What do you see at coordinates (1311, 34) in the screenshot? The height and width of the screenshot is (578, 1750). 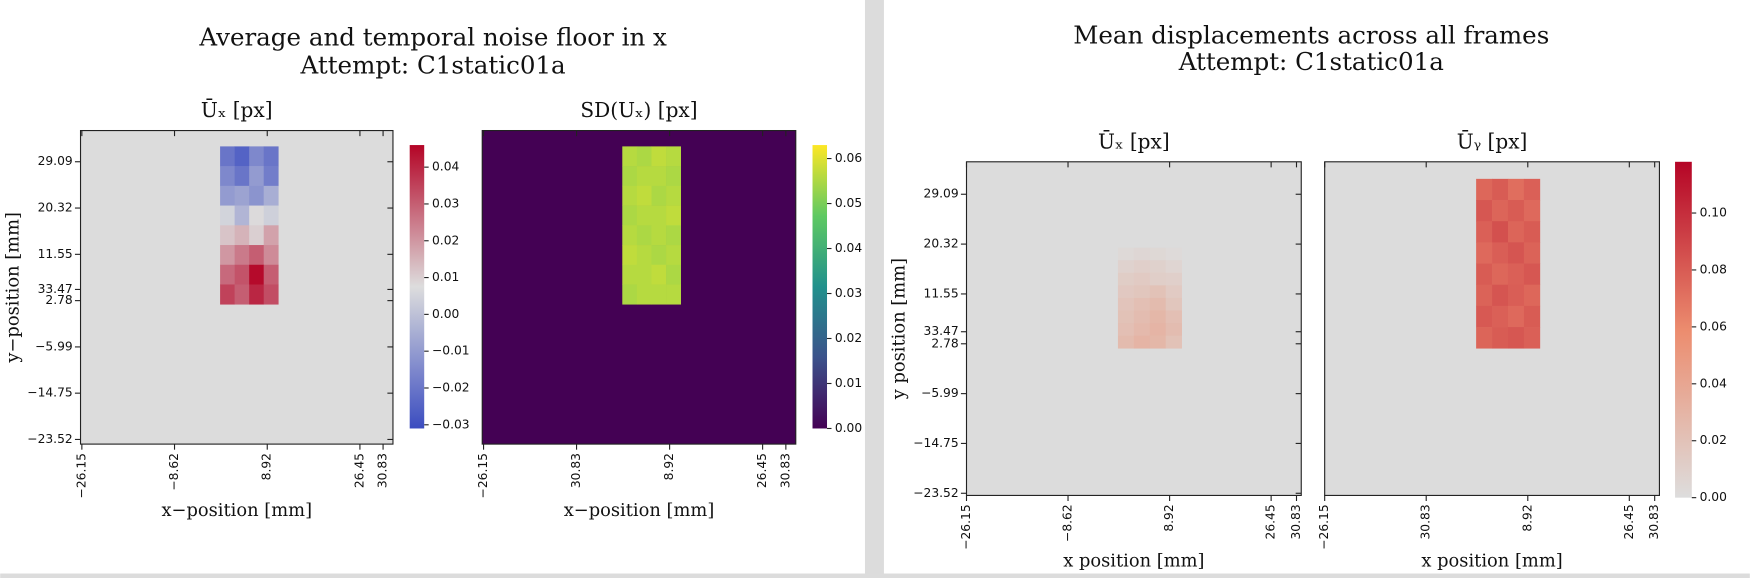 I see `panel-title: Mean displacements across all frames` at bounding box center [1311, 34].